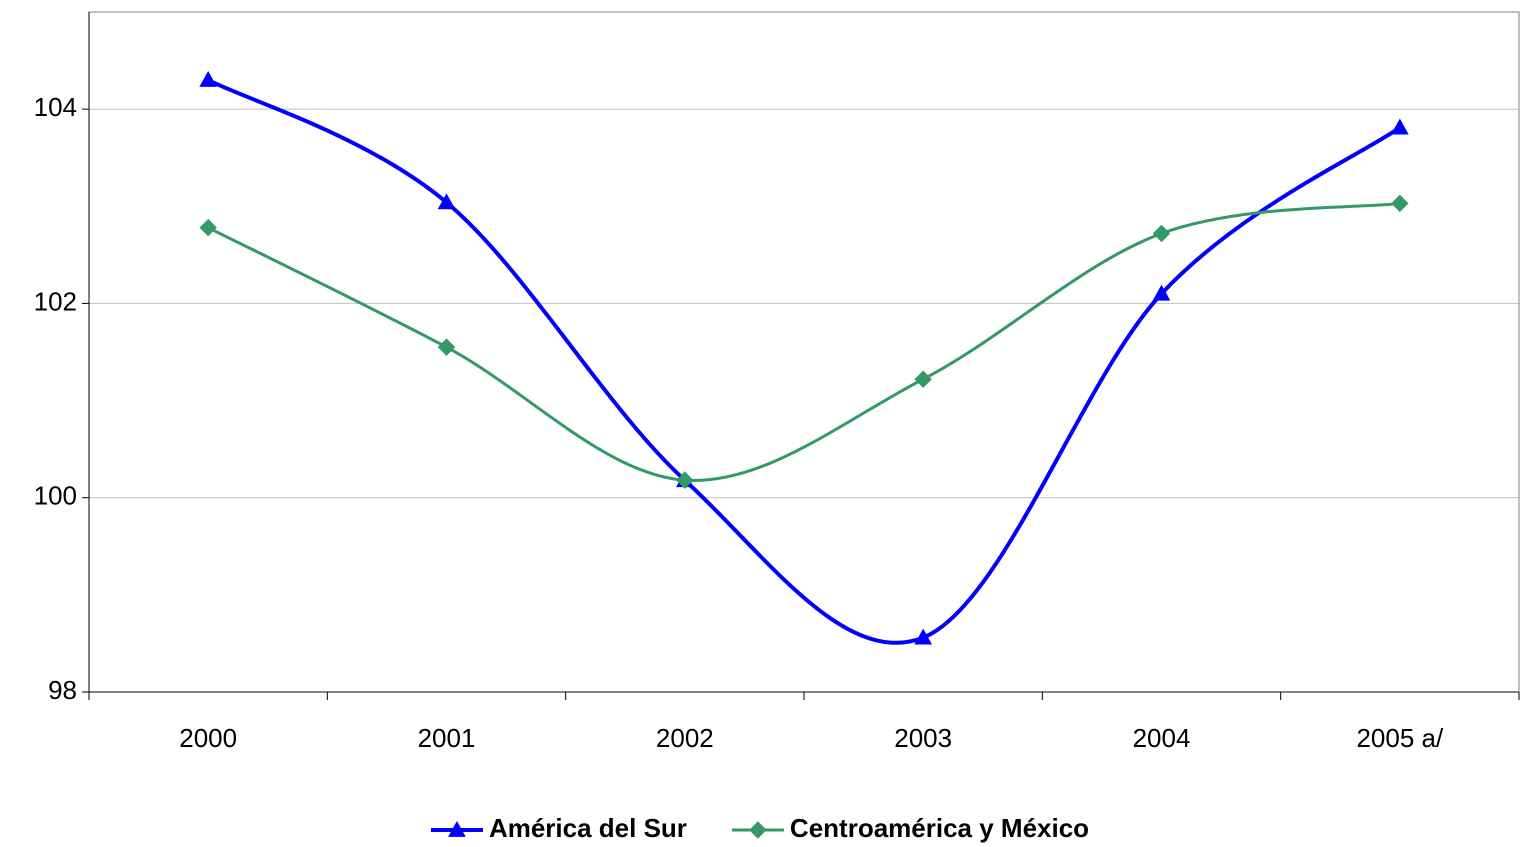  I want to click on x-tick-label: 2001, so click(447, 738).